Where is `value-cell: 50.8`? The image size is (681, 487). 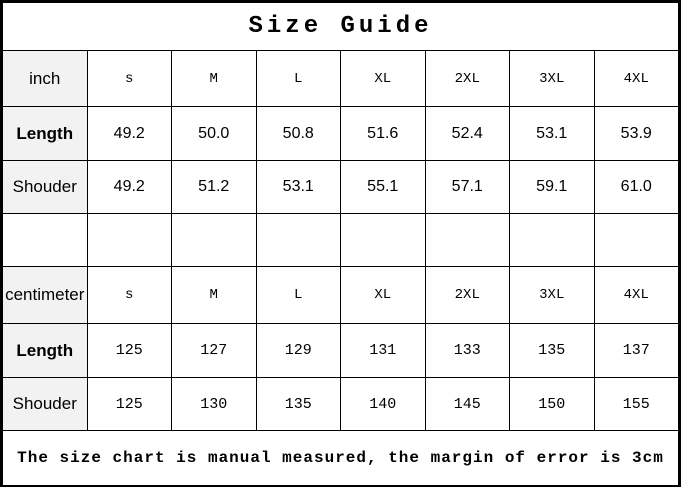
value-cell: 50.8 is located at coordinates (298, 133).